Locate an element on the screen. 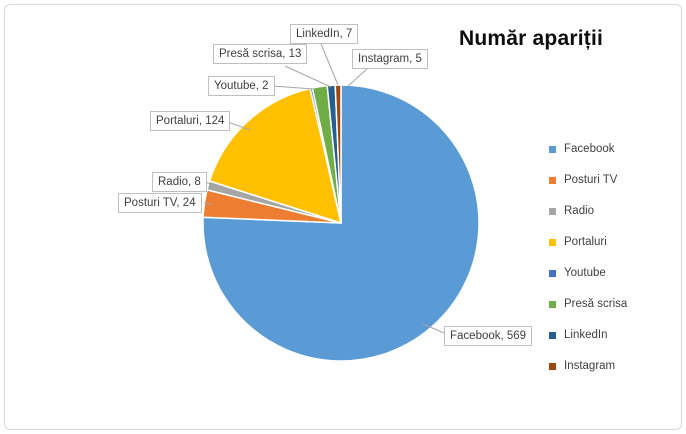 The image size is (686, 434). legend-label-linkedin: LinkedIn is located at coordinates (586, 335).